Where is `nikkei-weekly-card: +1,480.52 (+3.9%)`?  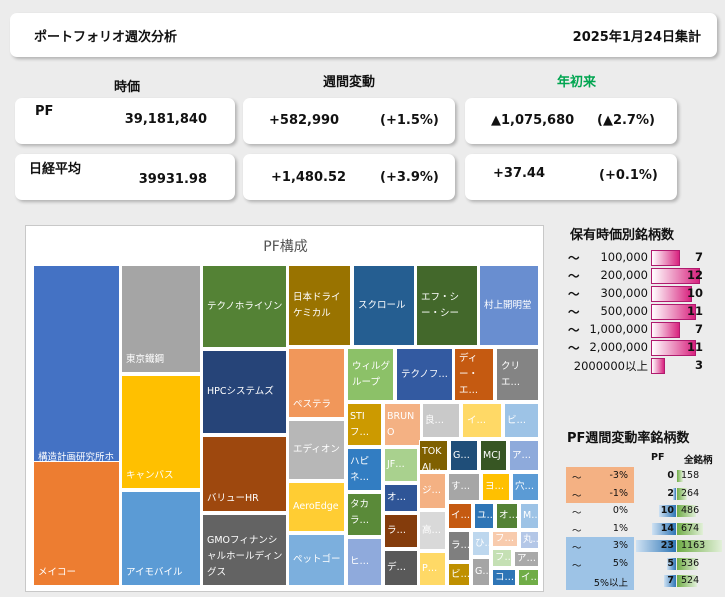
nikkei-weekly-card: +1,480.52 (+3.9%) is located at coordinates (349, 177).